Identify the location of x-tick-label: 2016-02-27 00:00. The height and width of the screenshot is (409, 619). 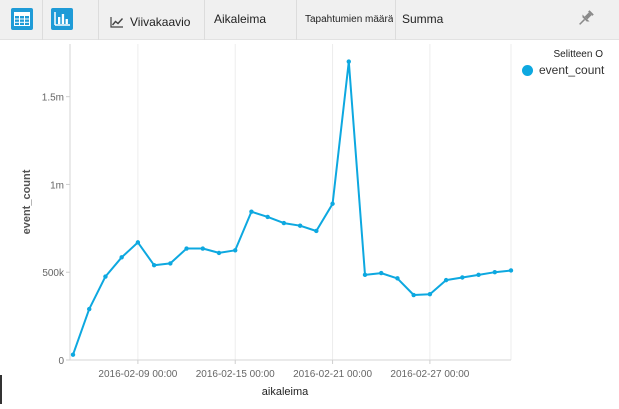
(429, 374).